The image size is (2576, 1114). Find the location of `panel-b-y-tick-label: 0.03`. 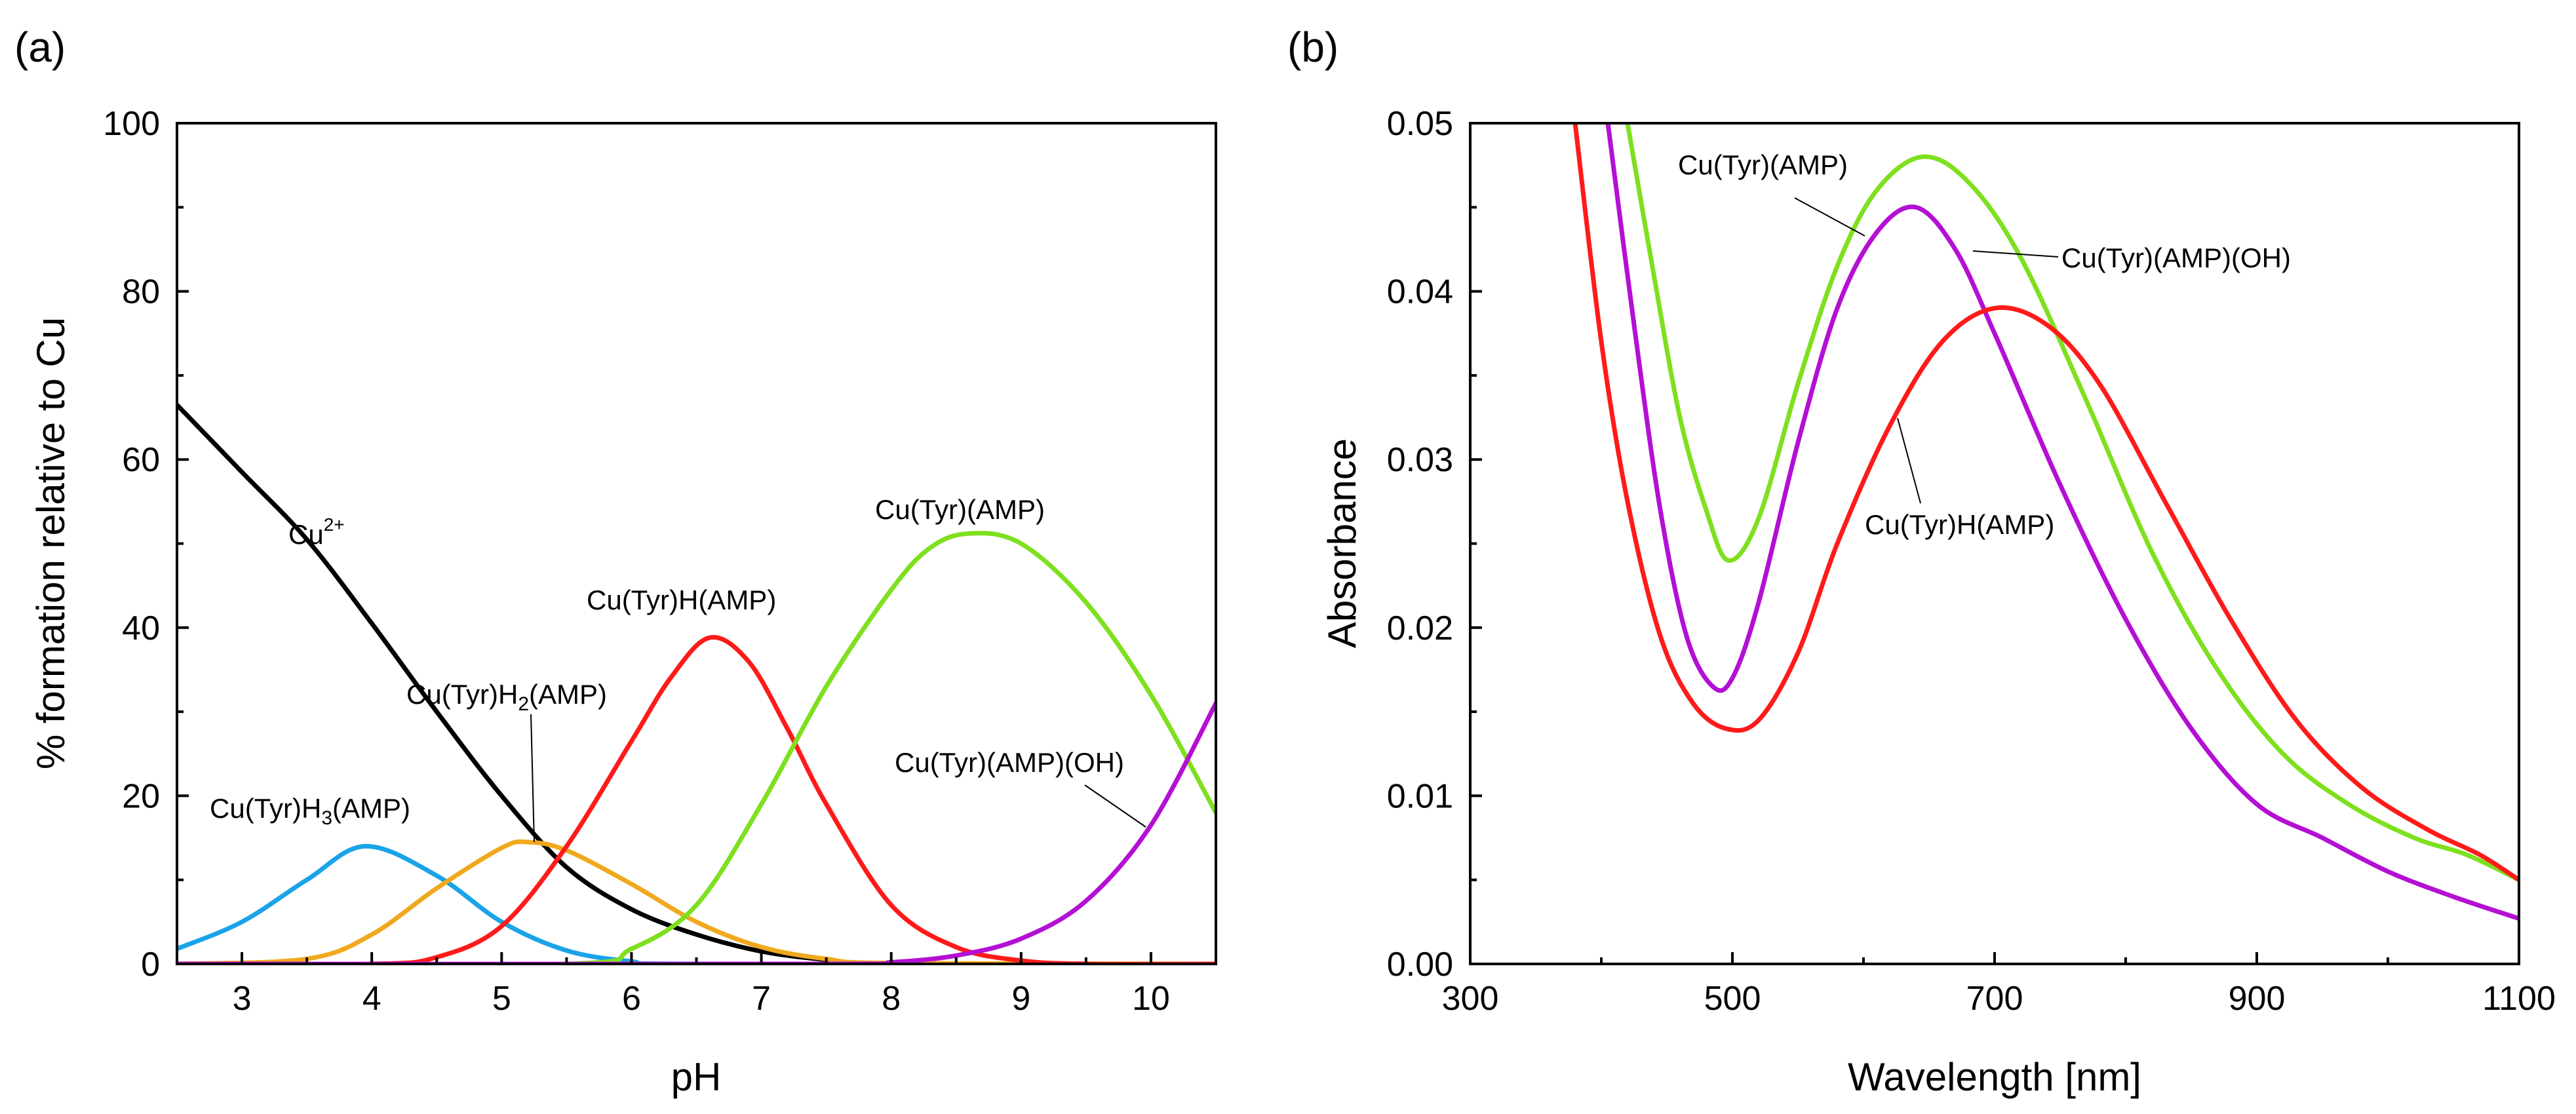

panel-b-y-tick-label: 0.03 is located at coordinates (1420, 460).